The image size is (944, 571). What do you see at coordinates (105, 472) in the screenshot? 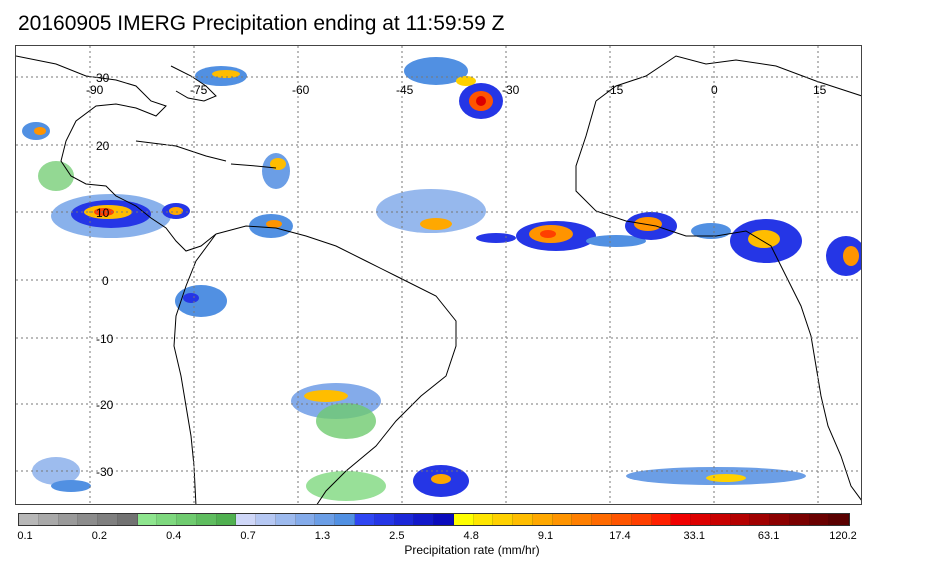
I see `lat-label: -30` at bounding box center [105, 472].